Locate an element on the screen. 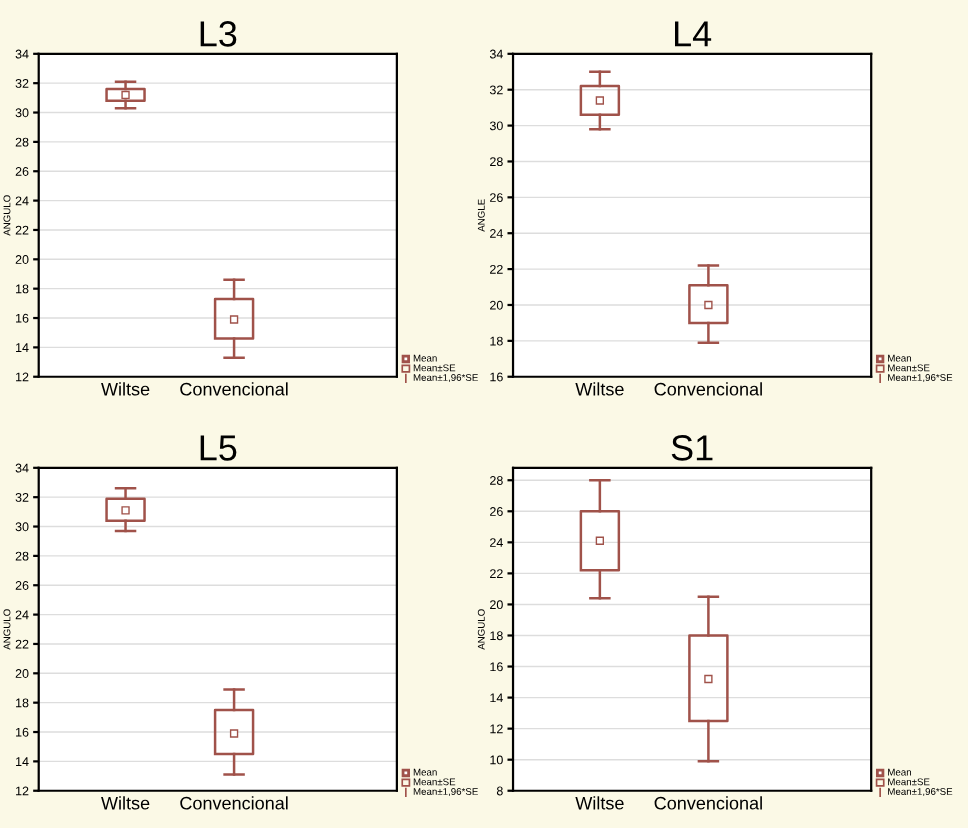  chart-title: L5 is located at coordinates (218, 448).